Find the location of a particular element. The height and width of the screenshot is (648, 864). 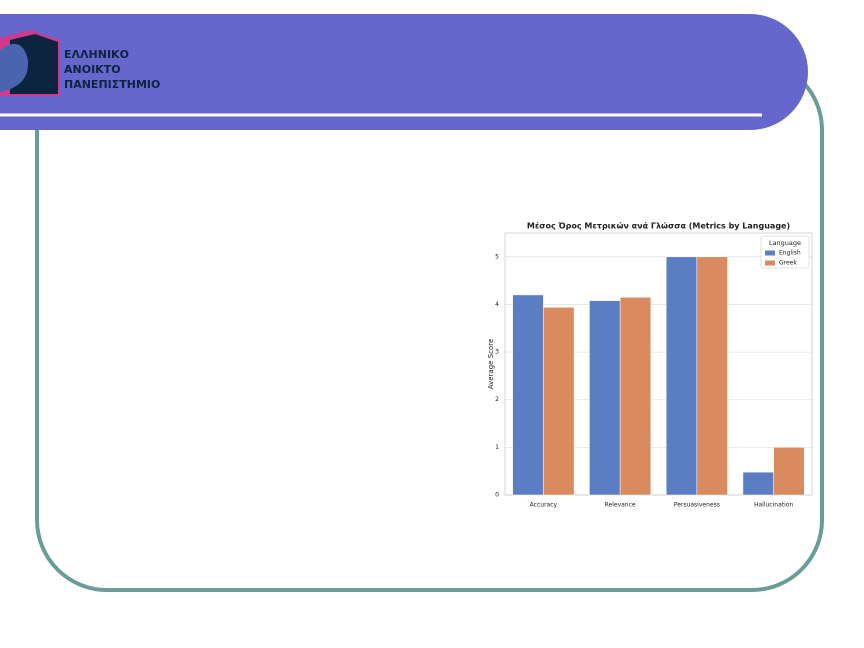

logo-mark is located at coordinates (30, 63).